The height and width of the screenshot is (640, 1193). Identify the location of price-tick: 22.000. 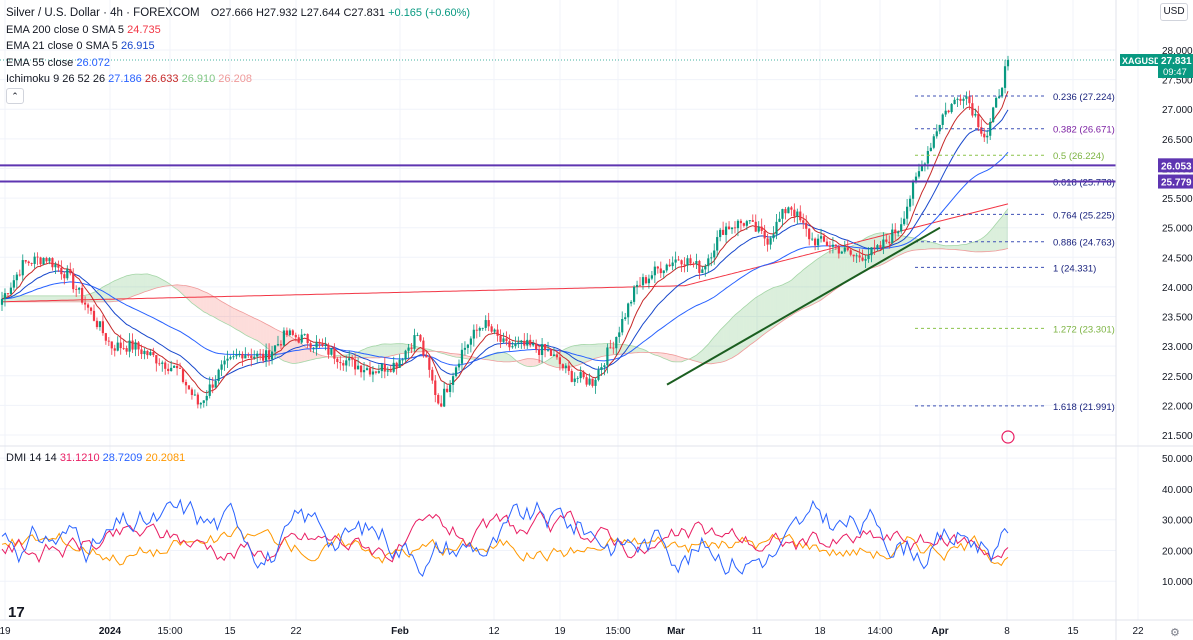
(1177, 406).